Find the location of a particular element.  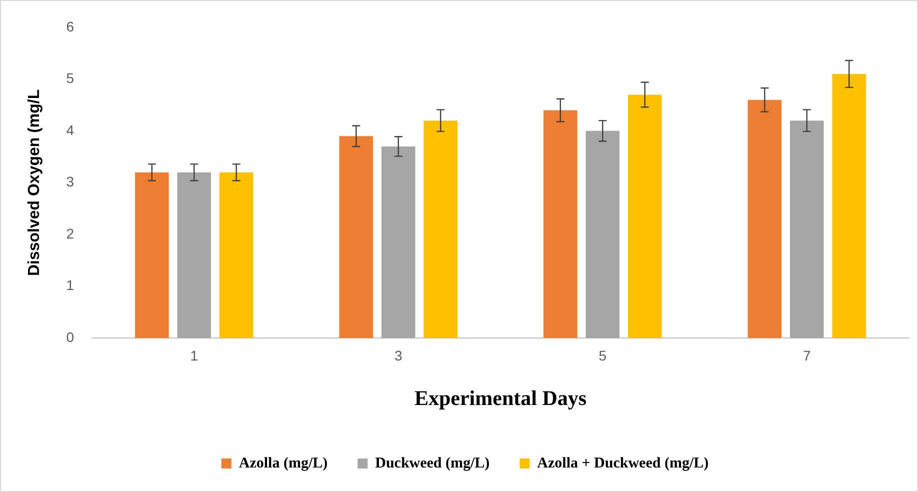

y-tick-label: 3 is located at coordinates (70, 182).